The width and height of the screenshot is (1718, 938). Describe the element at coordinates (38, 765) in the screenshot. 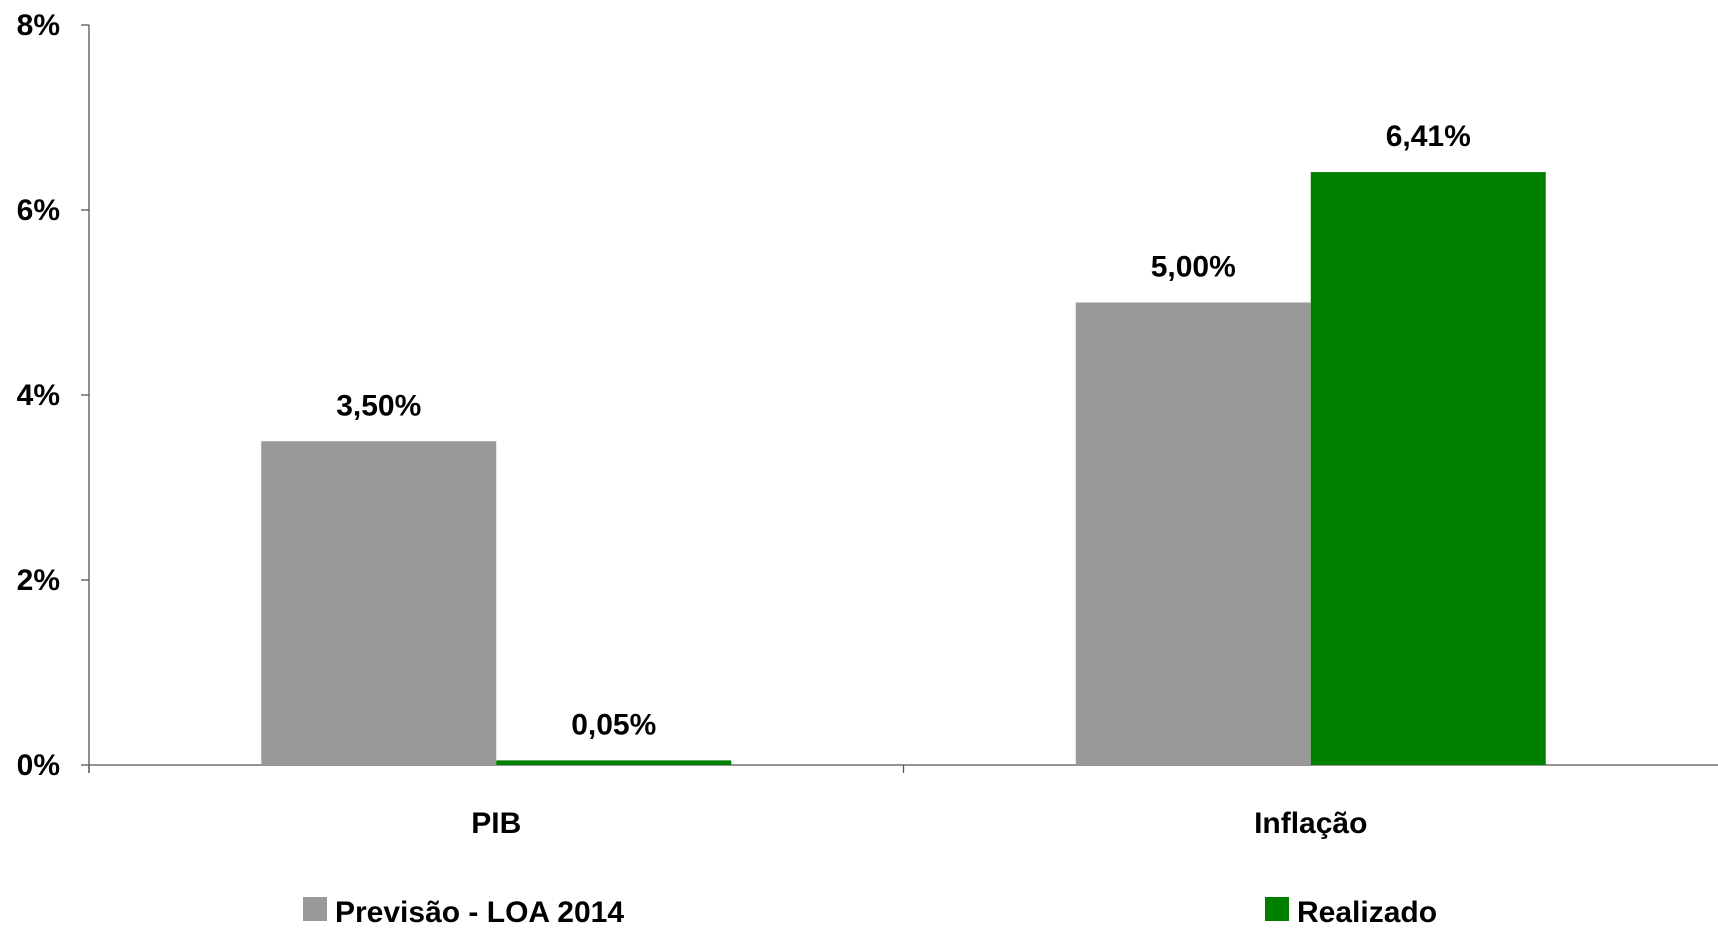

I see `y-tick-label: 0%` at that location.